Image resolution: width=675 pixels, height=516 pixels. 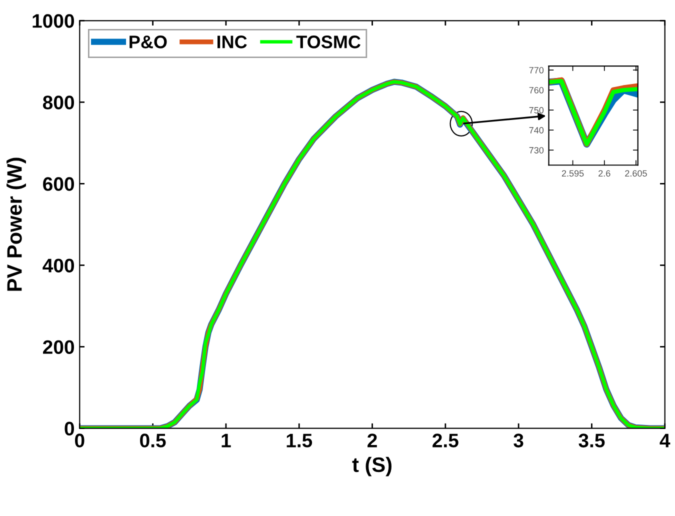 I want to click on x-tick-label: 4, so click(x=665, y=441).